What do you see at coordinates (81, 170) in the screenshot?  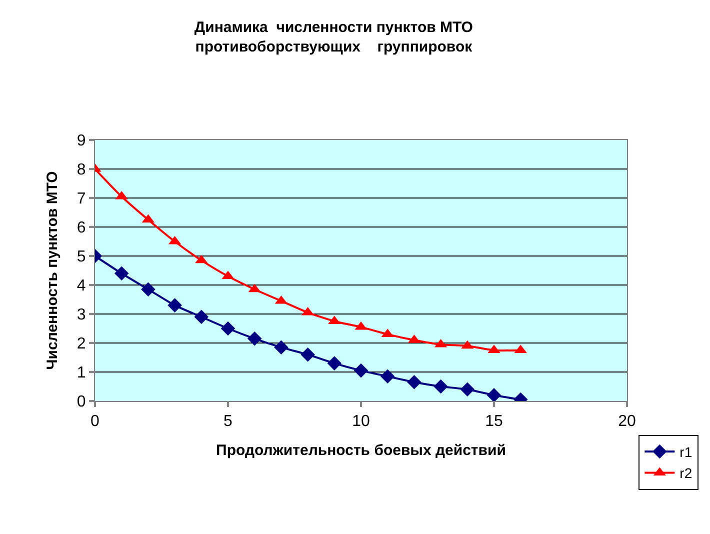 I see `y-tick-label: 8` at bounding box center [81, 170].